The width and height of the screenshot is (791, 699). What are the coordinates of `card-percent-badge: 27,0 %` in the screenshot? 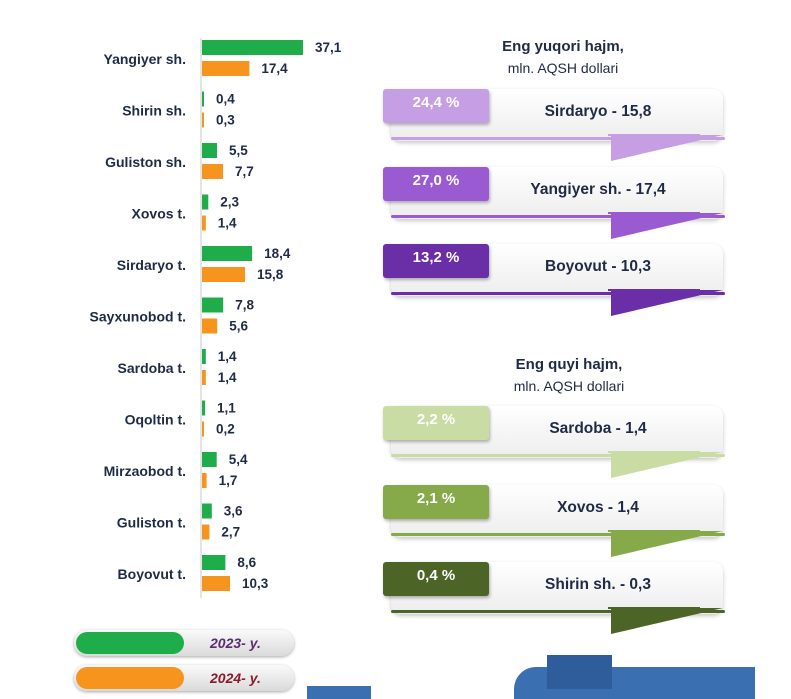 It's located at (436, 184).